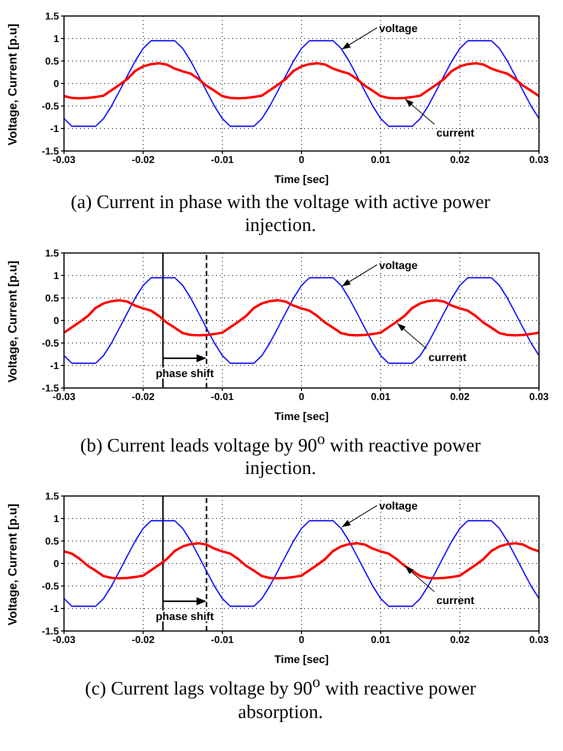  Describe the element at coordinates (280, 456) in the screenshot. I see `text: (b) Current leads voltage by 90$^{o}$ with reactive power injection.` at that location.